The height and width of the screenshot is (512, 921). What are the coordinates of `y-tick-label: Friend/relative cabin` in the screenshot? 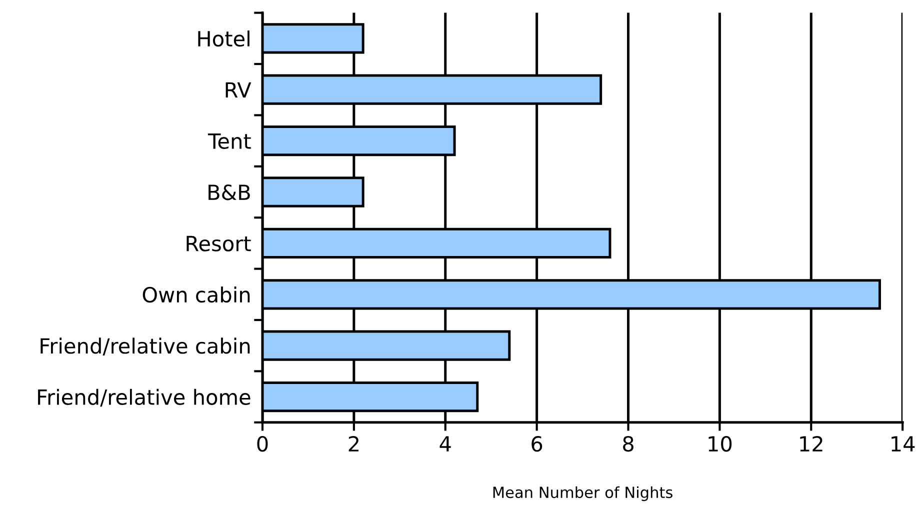 It's located at (145, 347).